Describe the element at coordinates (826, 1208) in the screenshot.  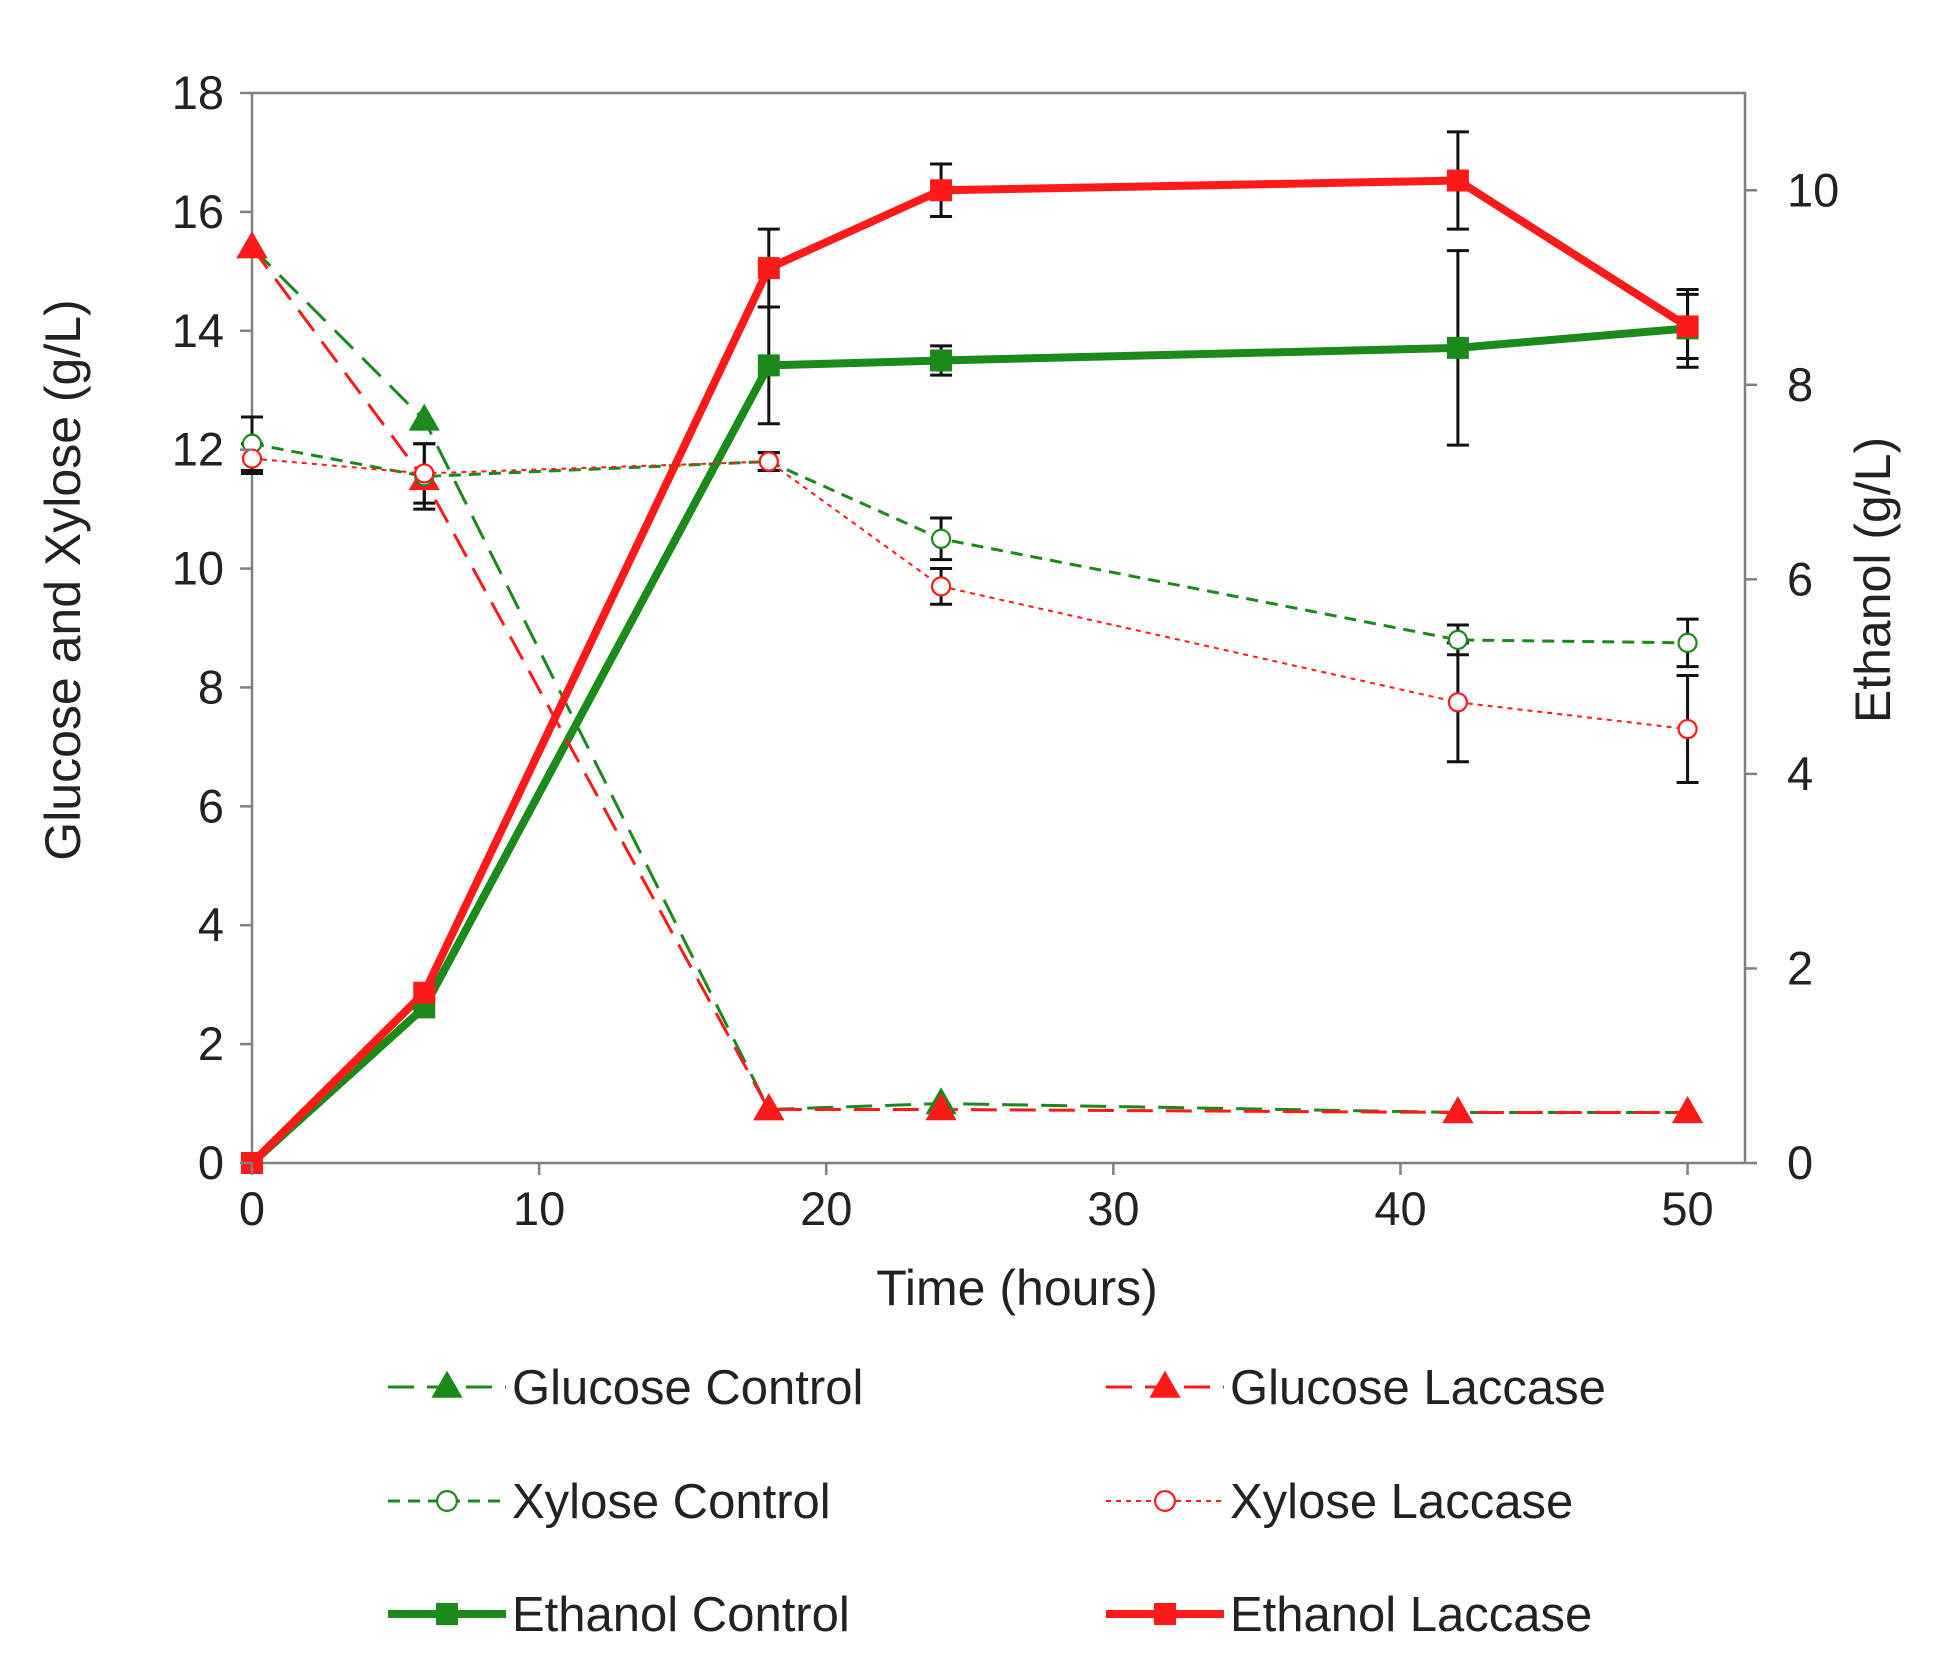
I see `x-tick-label: 20` at that location.